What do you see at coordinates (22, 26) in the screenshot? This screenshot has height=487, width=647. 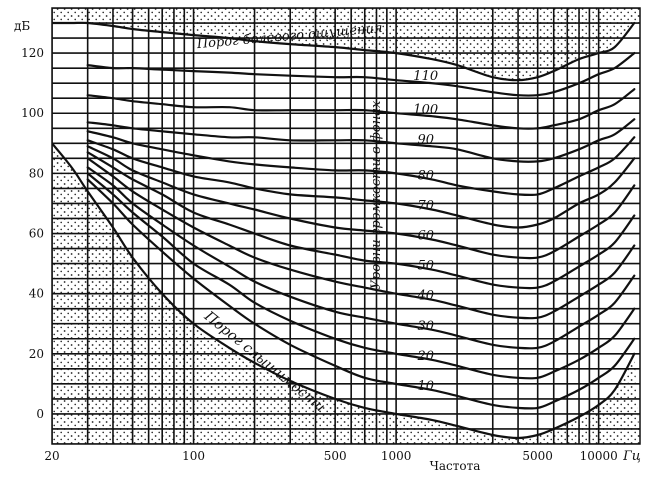 I see `y-axis-label: дБ` at bounding box center [22, 26].